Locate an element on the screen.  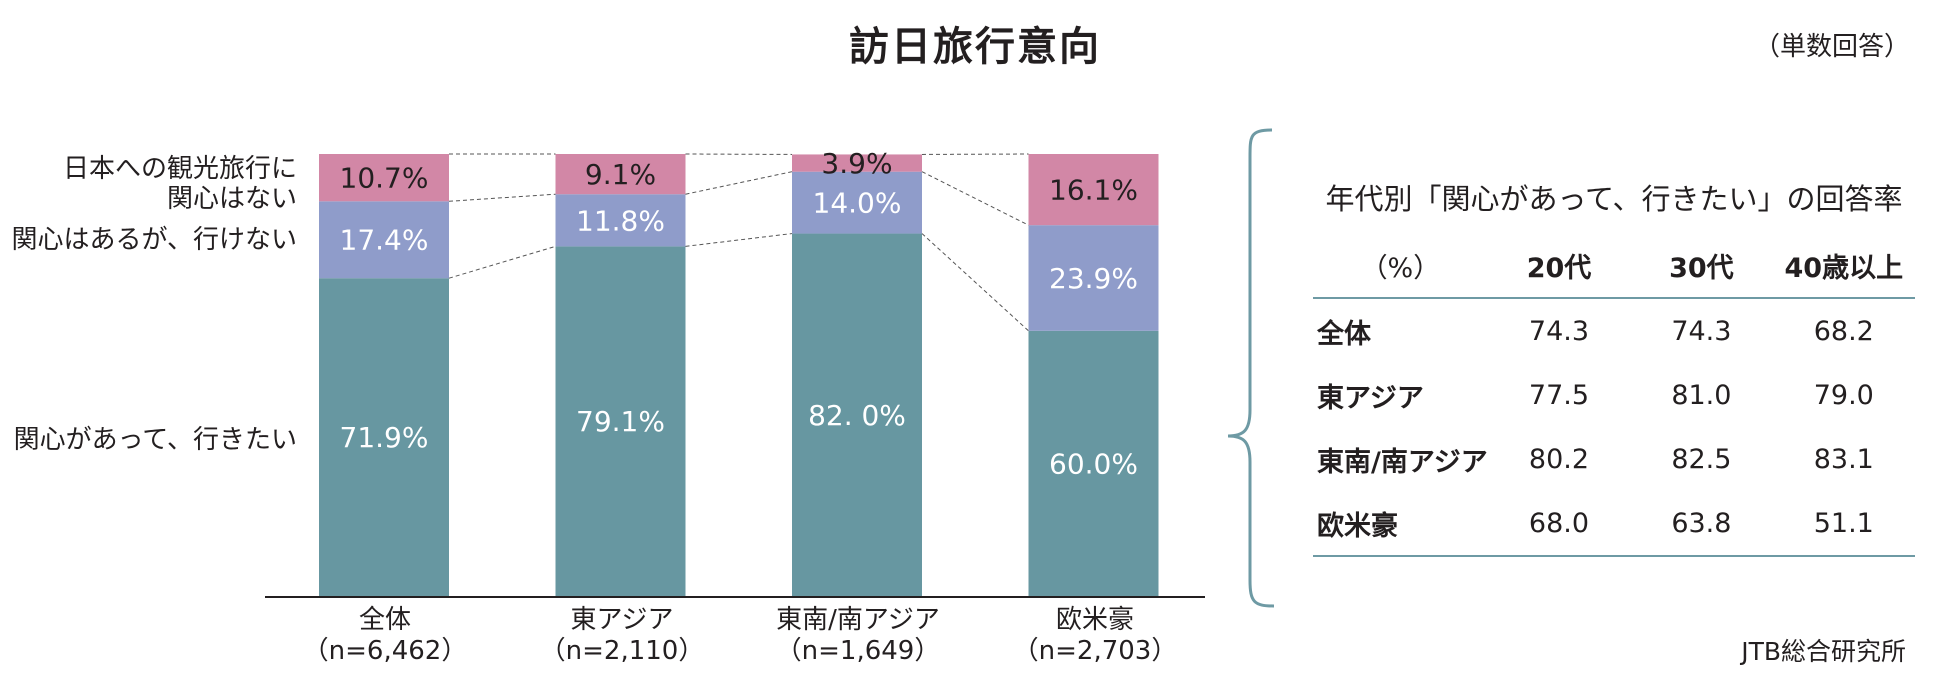
table-header-20s: 20代 is located at coordinates (1559, 266).